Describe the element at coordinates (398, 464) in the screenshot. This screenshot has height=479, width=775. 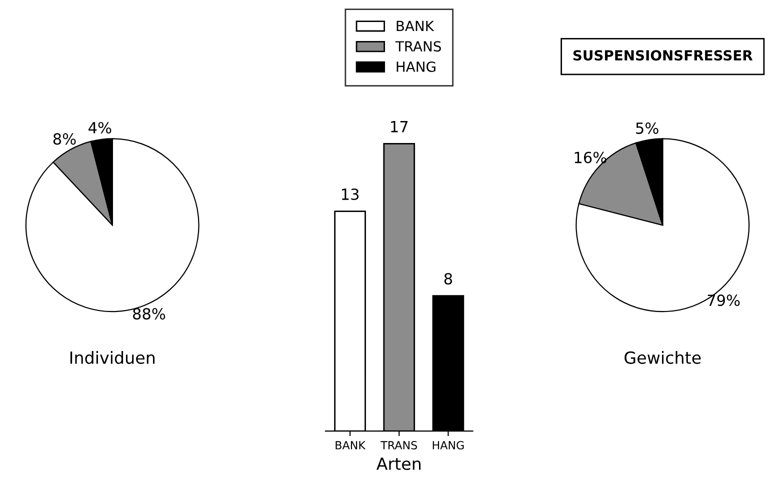
I see `x-axis-title: Arten` at that location.